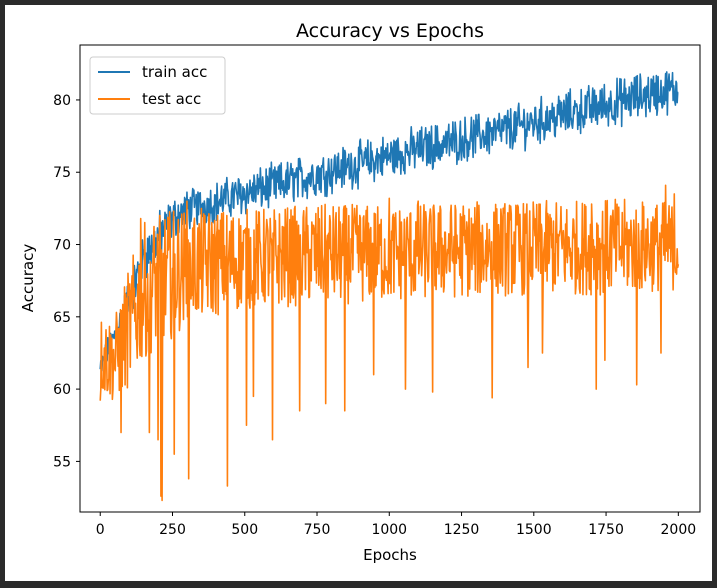 The image size is (717, 588). I want to click on x-axis: 0 250 500 750 1000 1250 1500 1750 2000, so click(396, 525).